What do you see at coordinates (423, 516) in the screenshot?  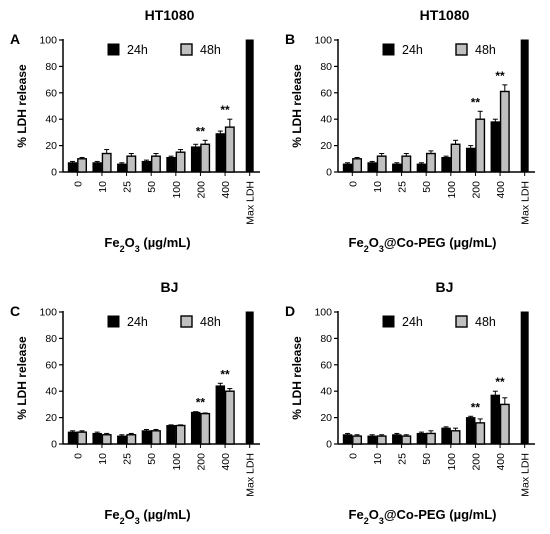 I see `x-axis-label: Fe2O3@Co-PEG (µg/mL)` at bounding box center [423, 516].